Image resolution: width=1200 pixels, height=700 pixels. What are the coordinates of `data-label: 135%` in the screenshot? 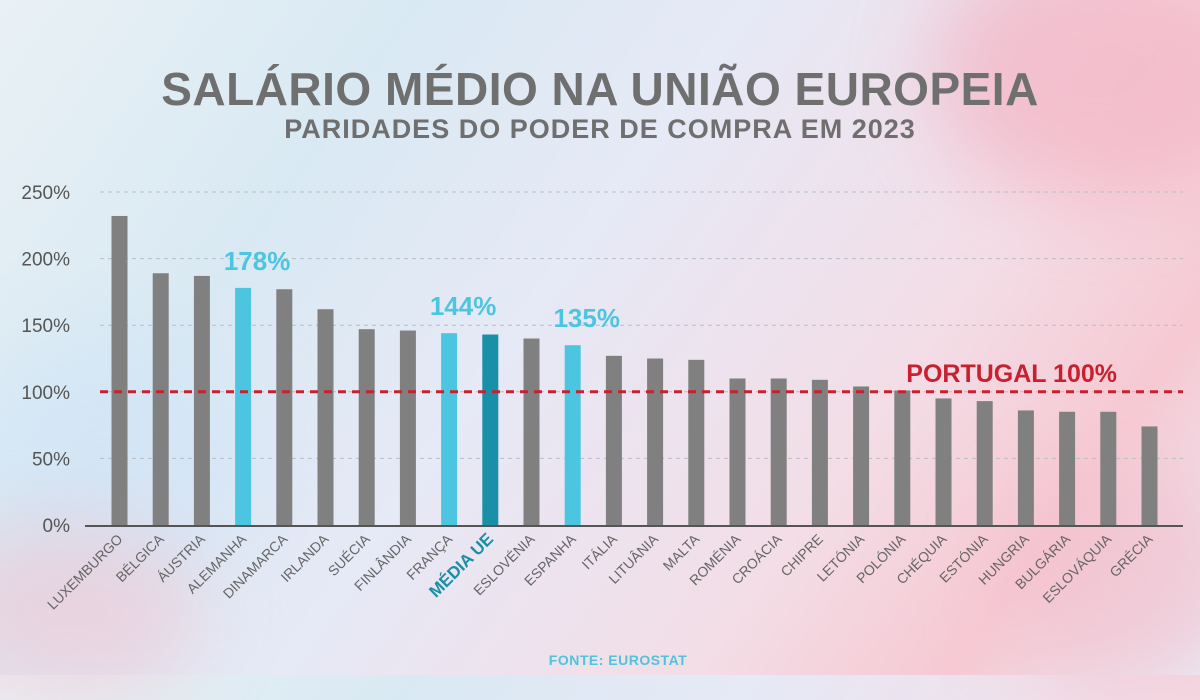 It's located at (586, 318).